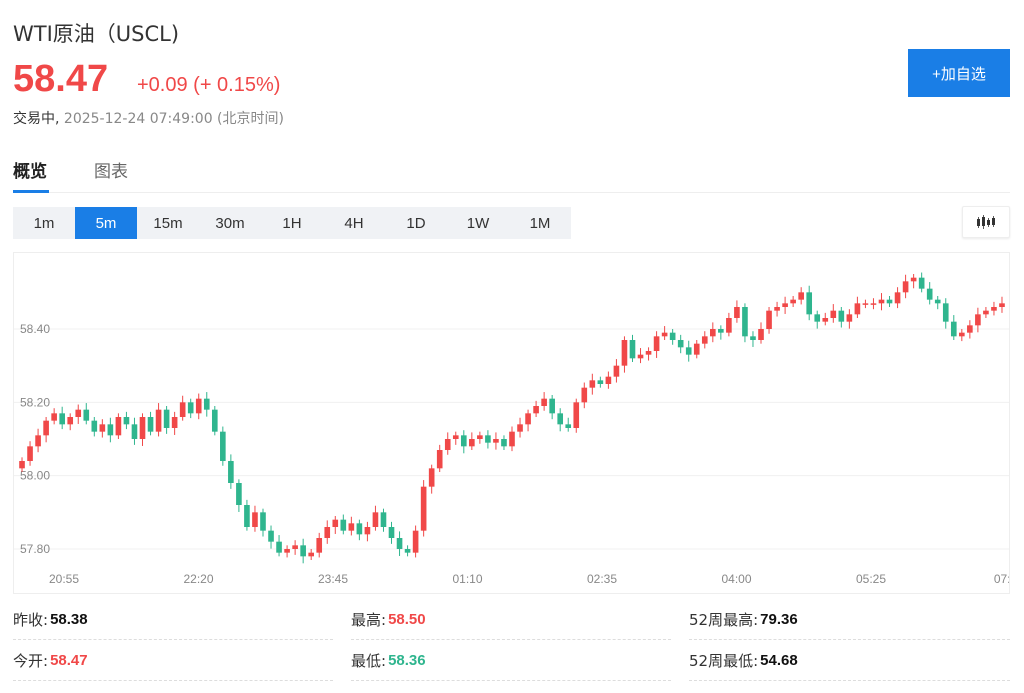  What do you see at coordinates (369, 620) in the screenshot?
I see `stat-label: 最高:` at bounding box center [369, 620].